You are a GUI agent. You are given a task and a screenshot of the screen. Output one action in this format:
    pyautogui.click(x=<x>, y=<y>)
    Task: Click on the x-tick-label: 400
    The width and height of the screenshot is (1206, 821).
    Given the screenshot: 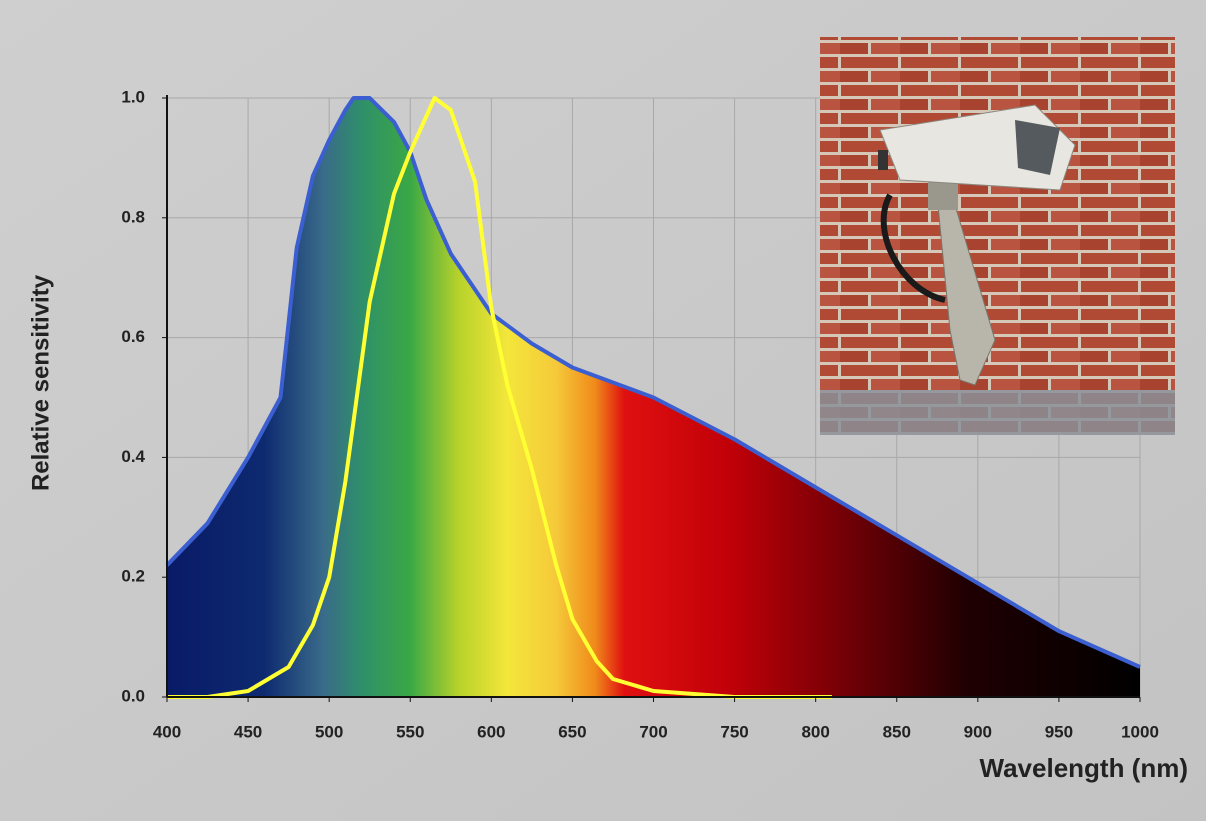 What is the action you would take?
    pyautogui.click(x=167, y=731)
    